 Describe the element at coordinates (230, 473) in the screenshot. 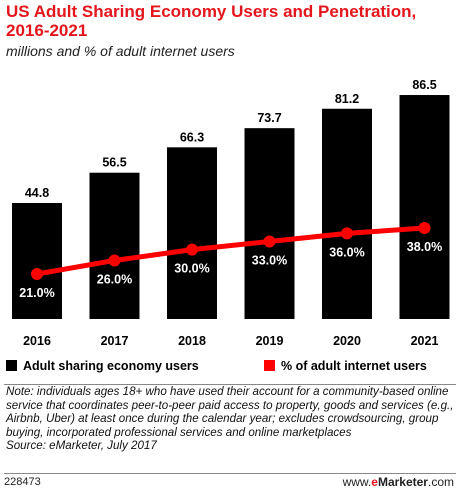

I see `footer-divider` at that location.